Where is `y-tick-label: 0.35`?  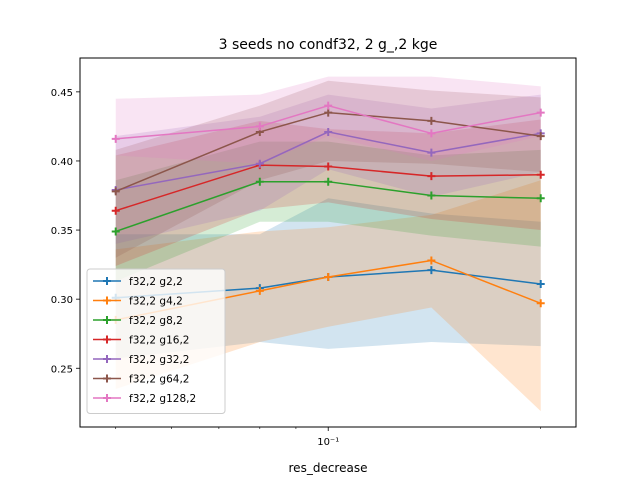 y-tick-label: 0.35 is located at coordinates (62, 231).